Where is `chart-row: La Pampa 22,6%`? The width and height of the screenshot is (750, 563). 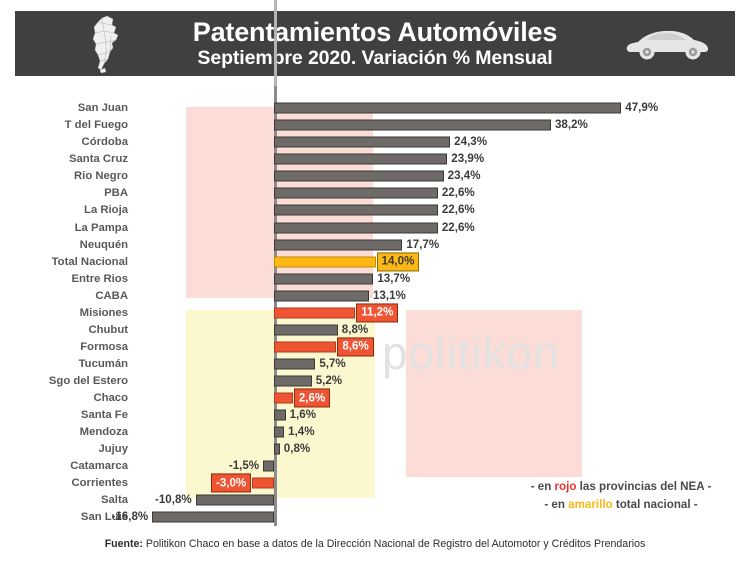
chart-row: La Pampa 22,6% is located at coordinates (375, 227).